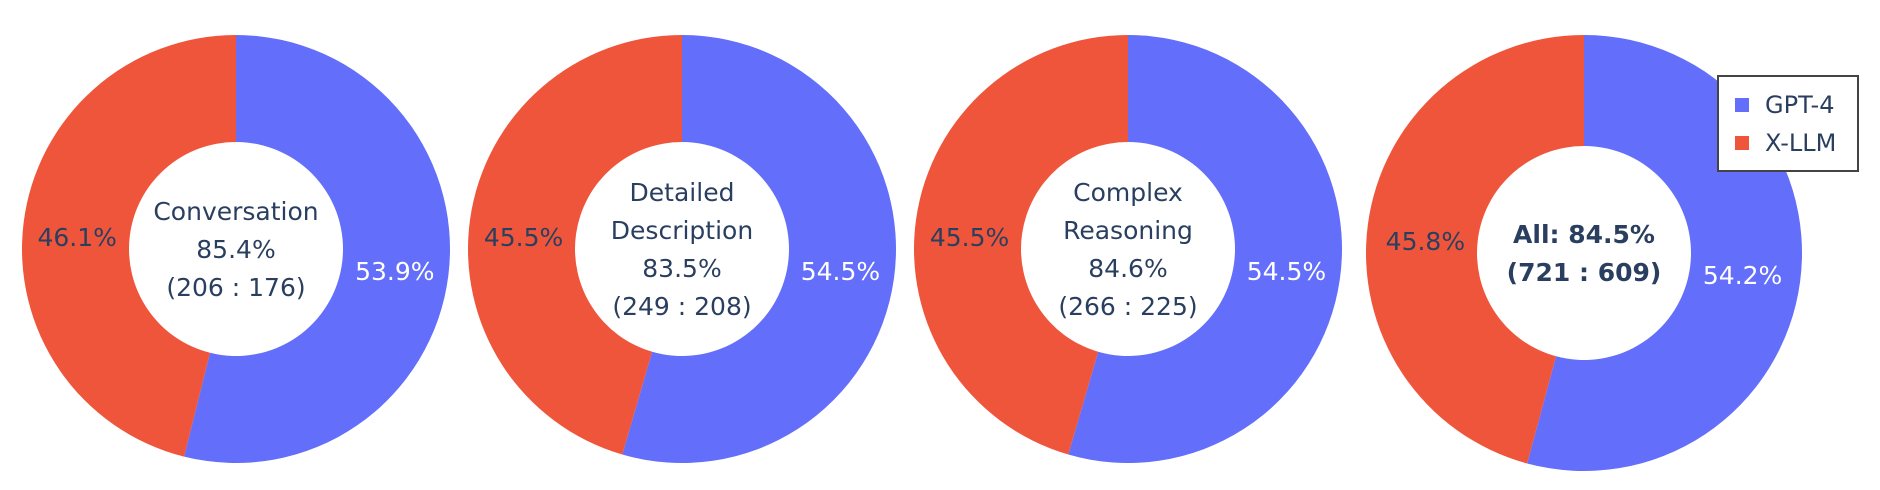 This screenshot has width=1880, height=490. Describe the element at coordinates (235, 211) in the screenshot. I see `center-label: Conversation` at that location.